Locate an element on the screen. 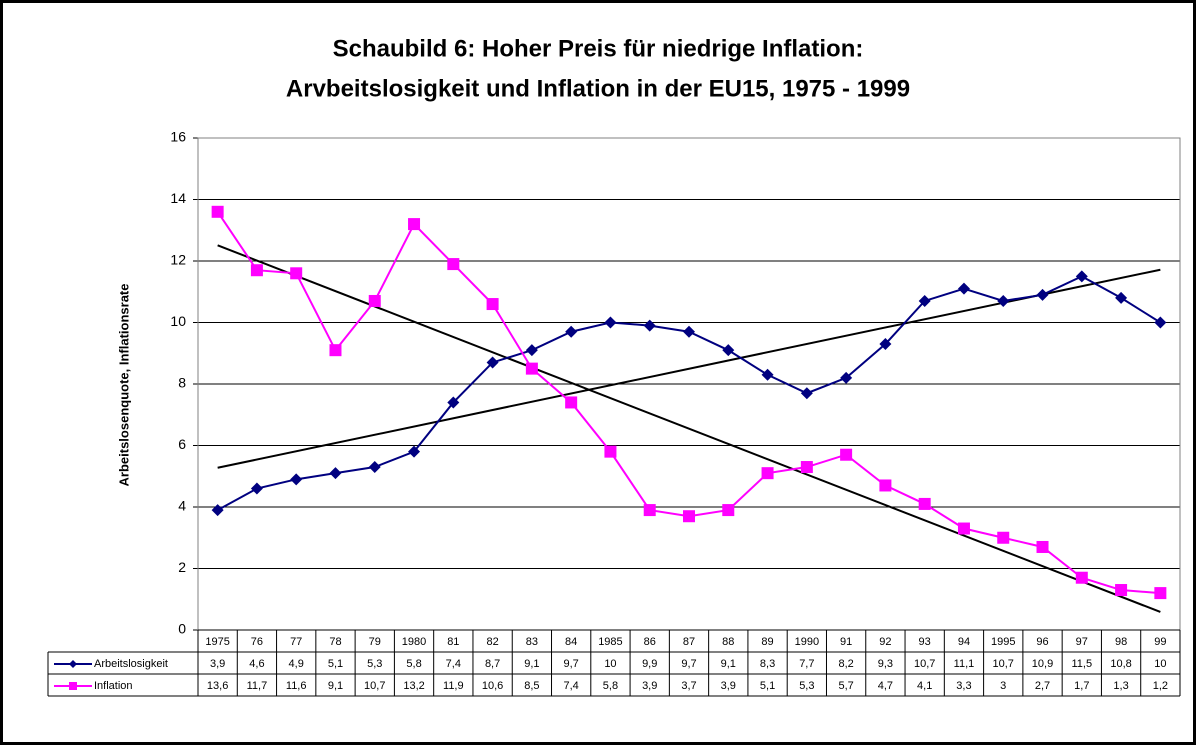 The width and height of the screenshot is (1196, 745). data-label: 8,2 is located at coordinates (845, 664).